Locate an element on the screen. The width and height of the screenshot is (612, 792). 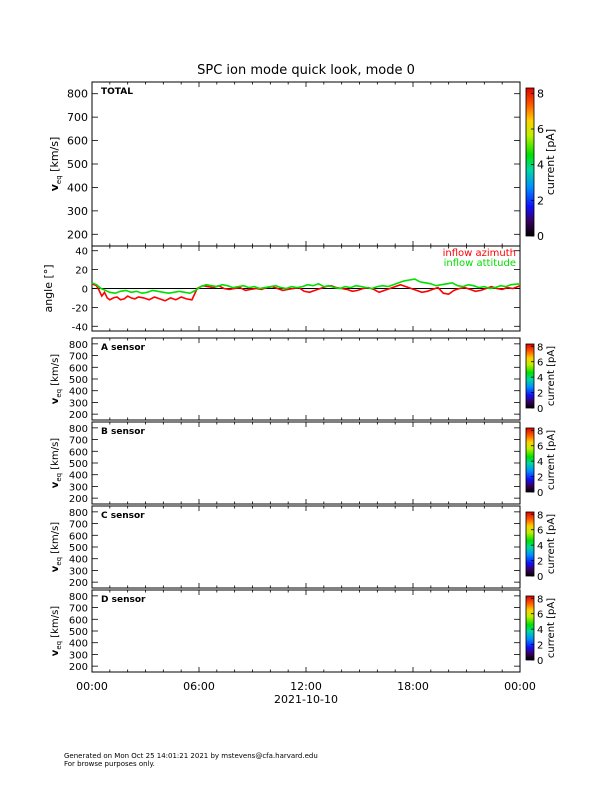
y-tick-label: 0 is located at coordinates (85, 290).